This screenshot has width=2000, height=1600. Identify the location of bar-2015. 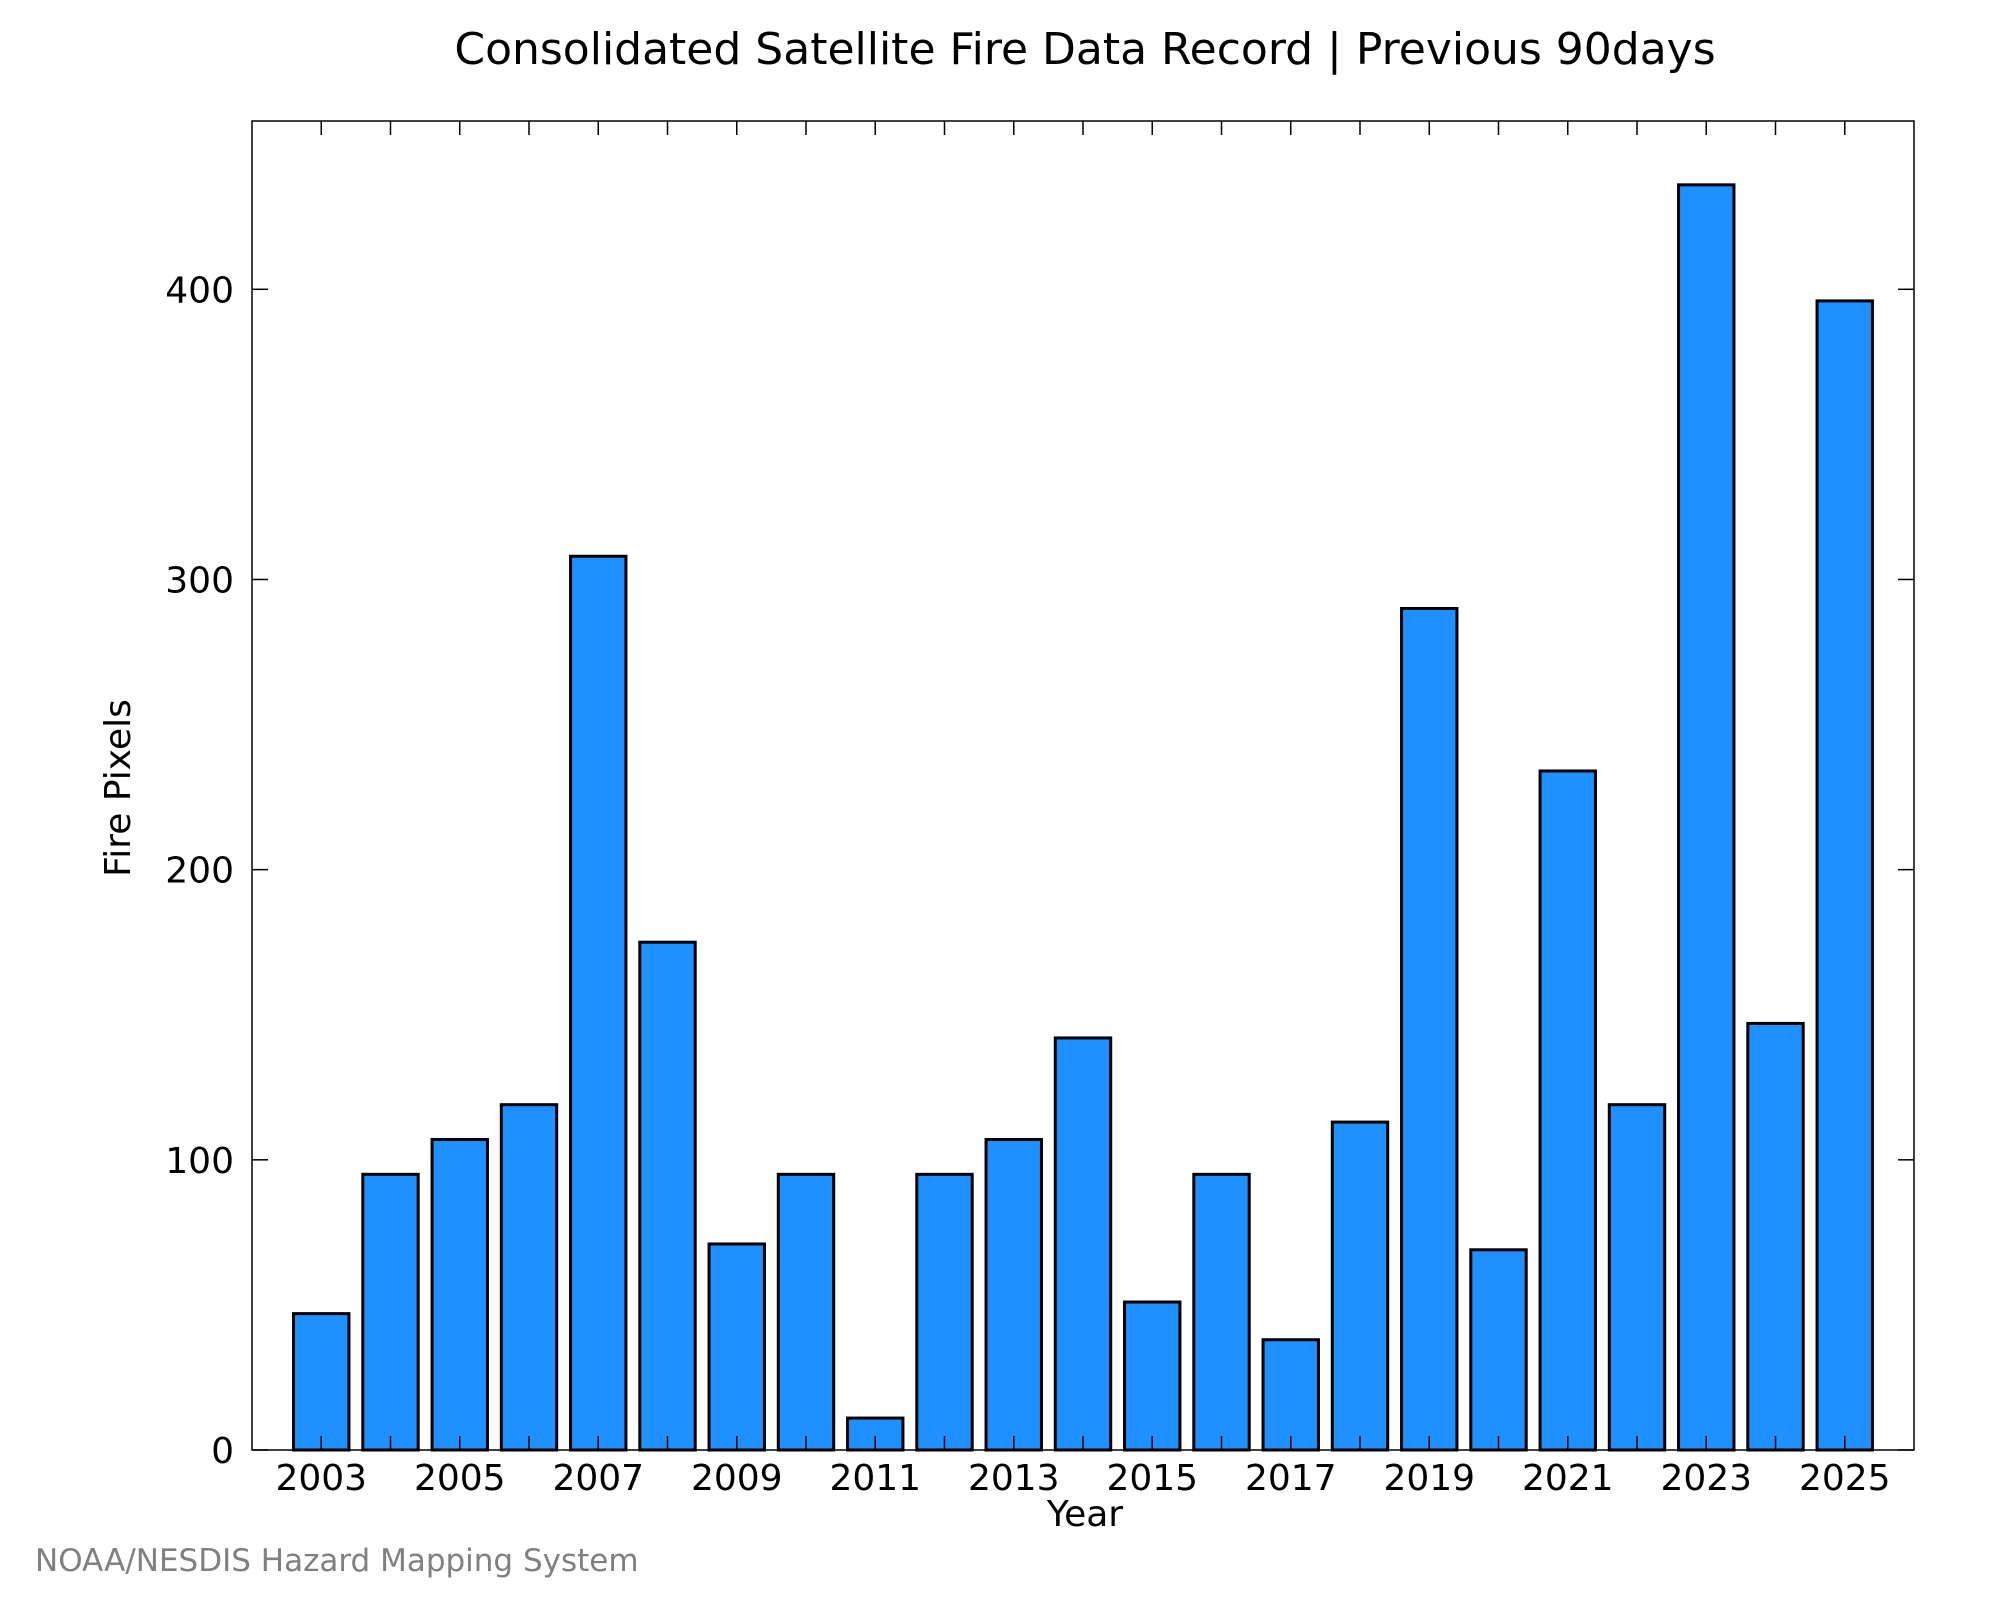
(1152, 1376).